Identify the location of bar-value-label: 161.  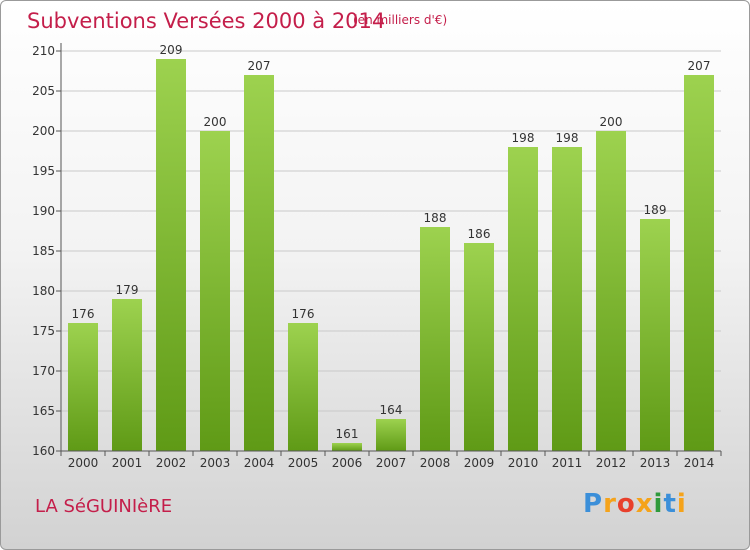
(347, 434).